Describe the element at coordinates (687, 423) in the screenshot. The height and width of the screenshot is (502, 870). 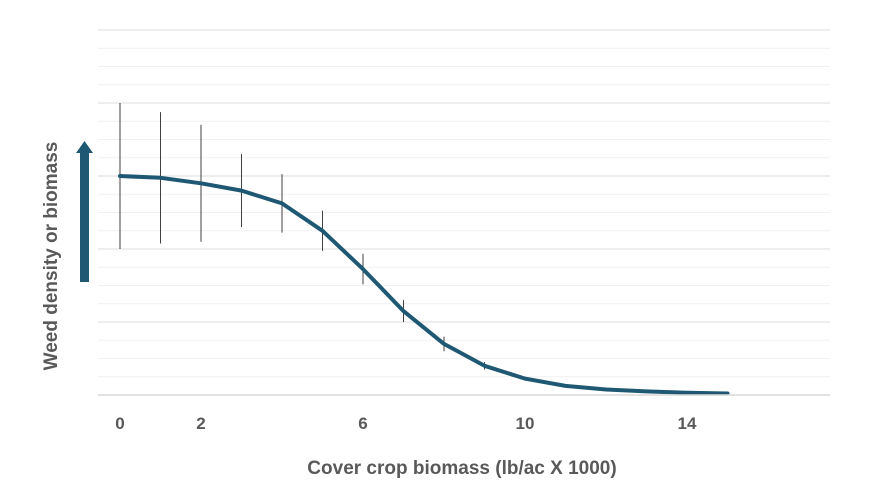
I see `x-tick-label: 14` at that location.